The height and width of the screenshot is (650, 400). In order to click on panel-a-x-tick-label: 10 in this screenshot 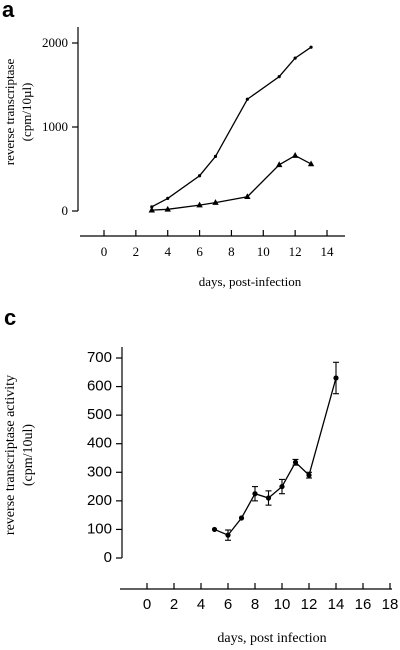, I will do `click(263, 251)`.